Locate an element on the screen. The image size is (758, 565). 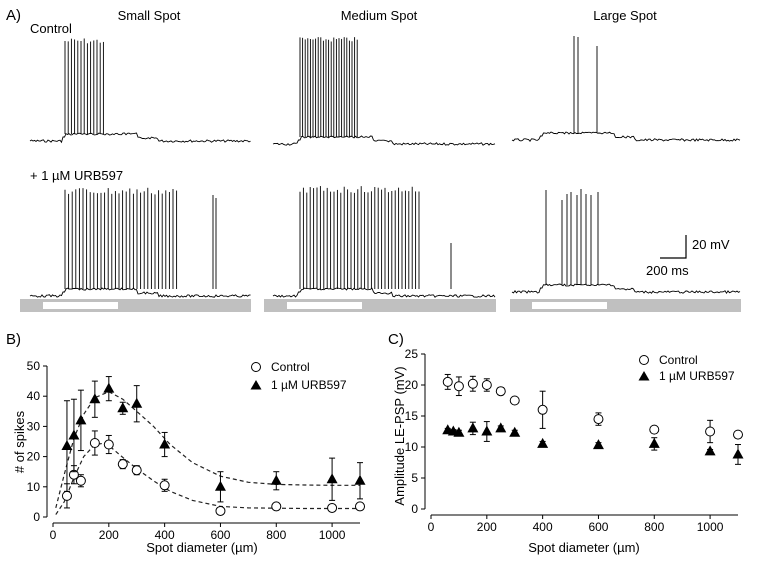
trace-urb-small-baseline is located at coordinates (140, 292).